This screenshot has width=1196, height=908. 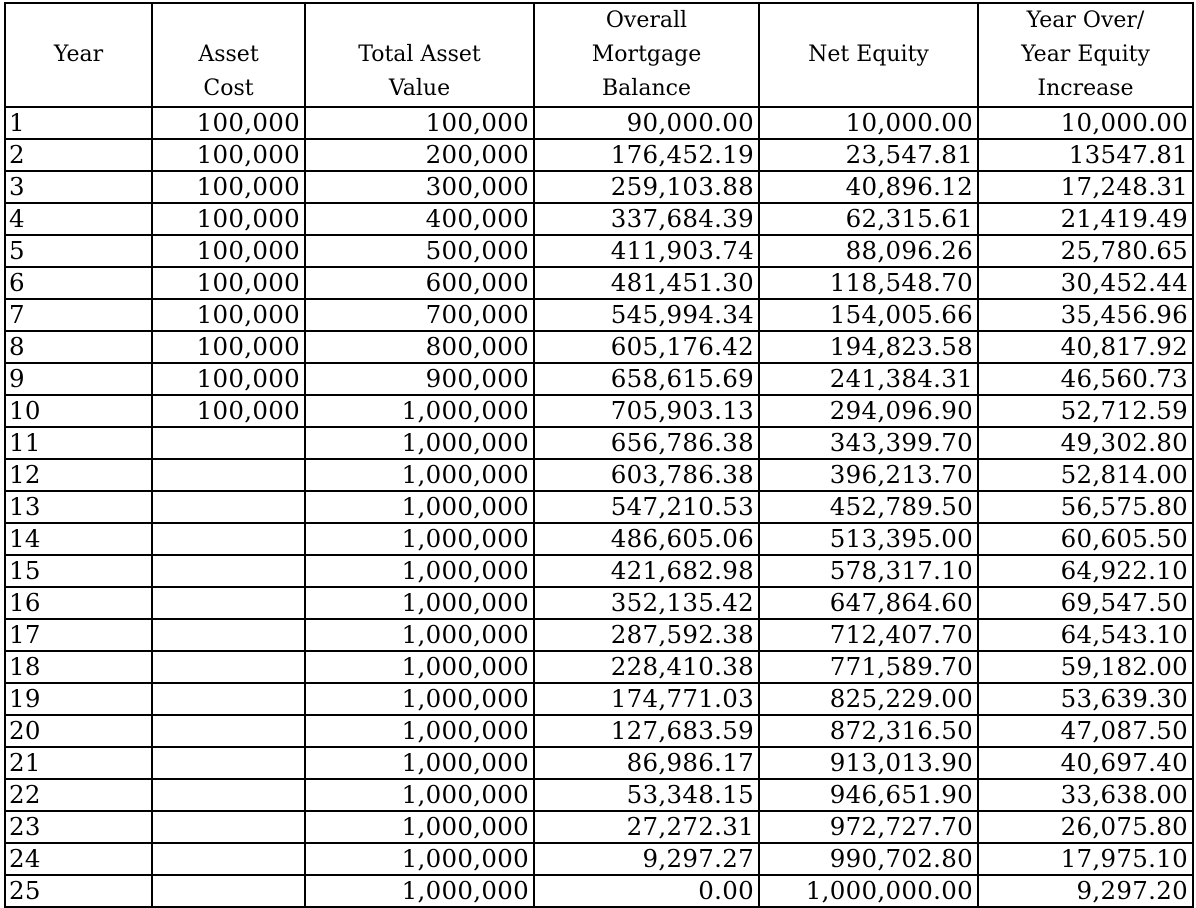 I want to click on total-asset-value-cell: 100,000, so click(x=419, y=123).